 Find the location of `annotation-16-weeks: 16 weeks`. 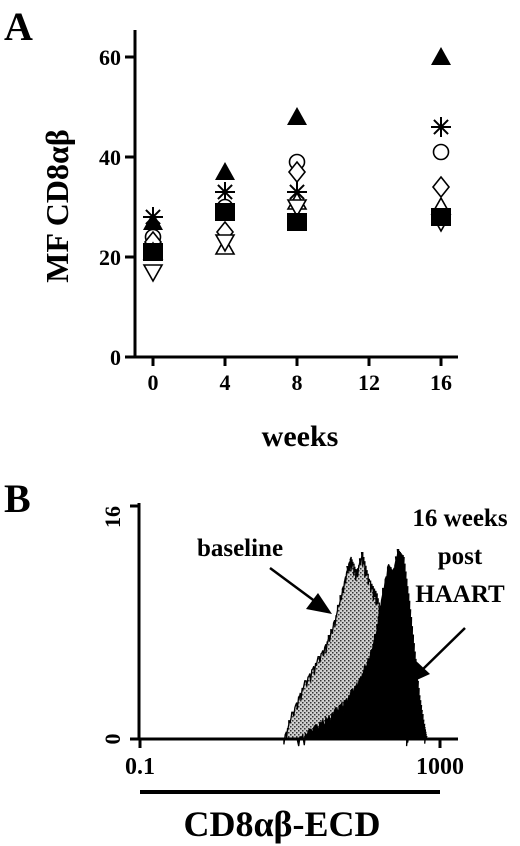

annotation-16-weeks: 16 weeks is located at coordinates (459, 518).